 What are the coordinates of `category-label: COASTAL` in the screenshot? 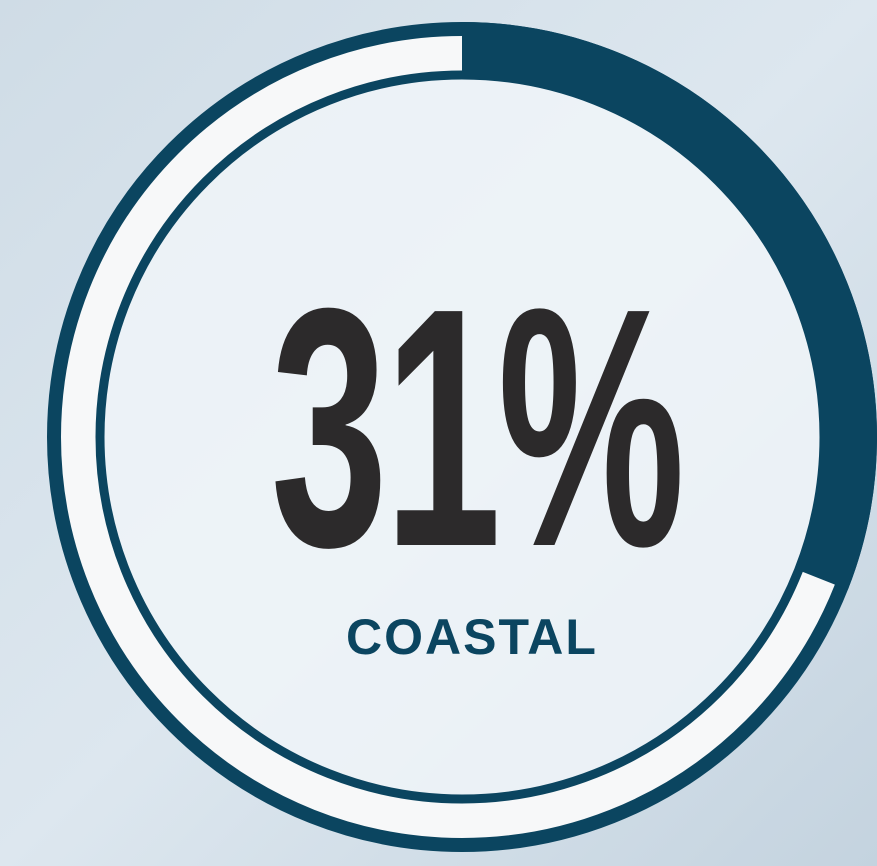 It's located at (472, 637).